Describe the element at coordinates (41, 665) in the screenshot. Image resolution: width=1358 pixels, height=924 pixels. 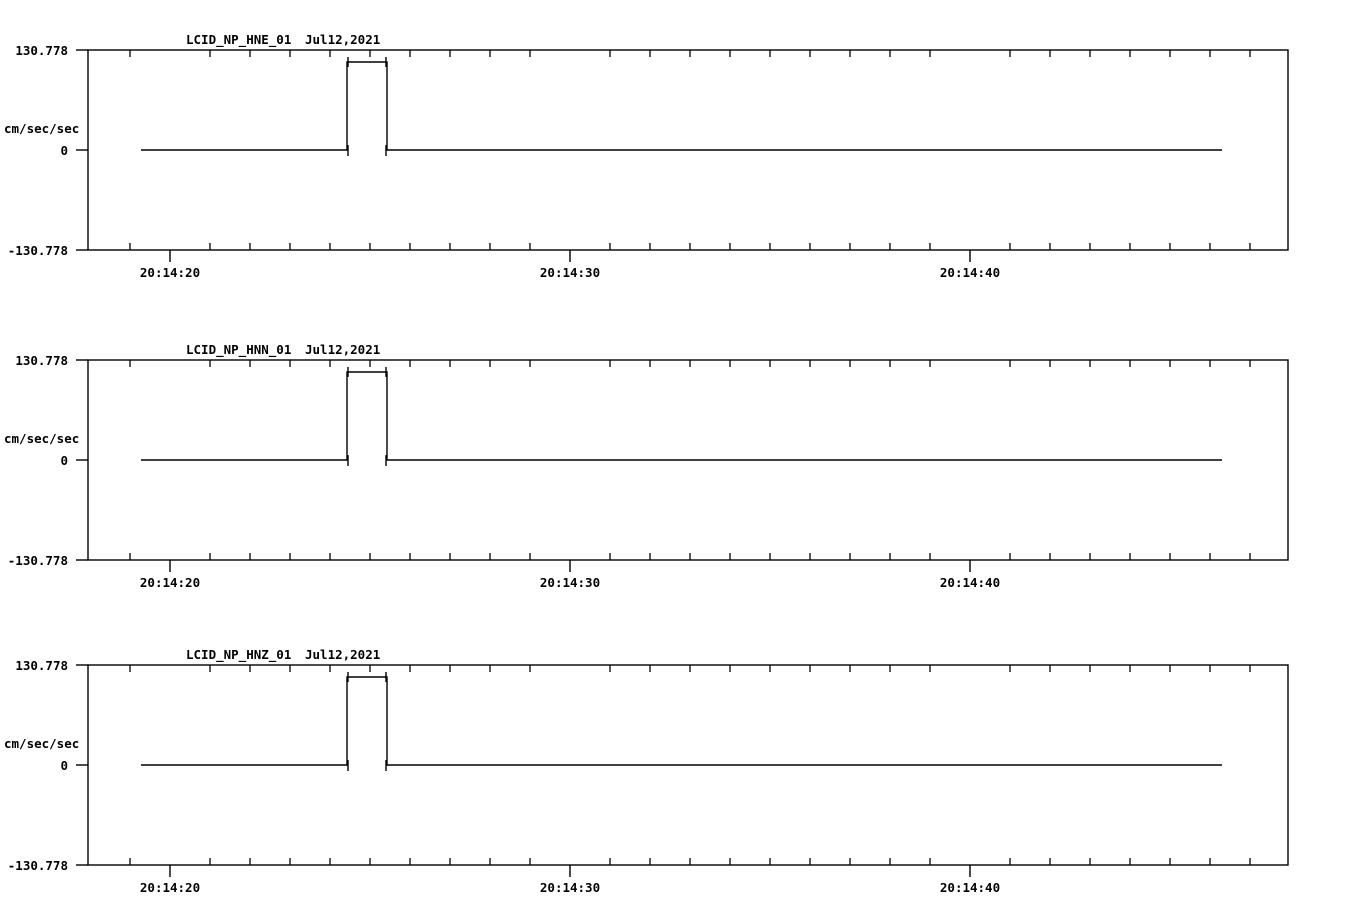
I see `y-axis-label-max-hnz: 130.778` at that location.